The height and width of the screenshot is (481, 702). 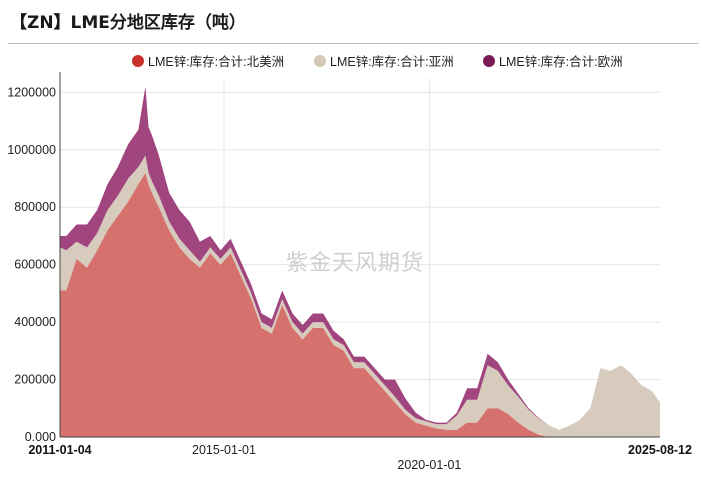 What do you see at coordinates (31, 92) in the screenshot?
I see `y-tick-label: 1200000` at bounding box center [31, 92].